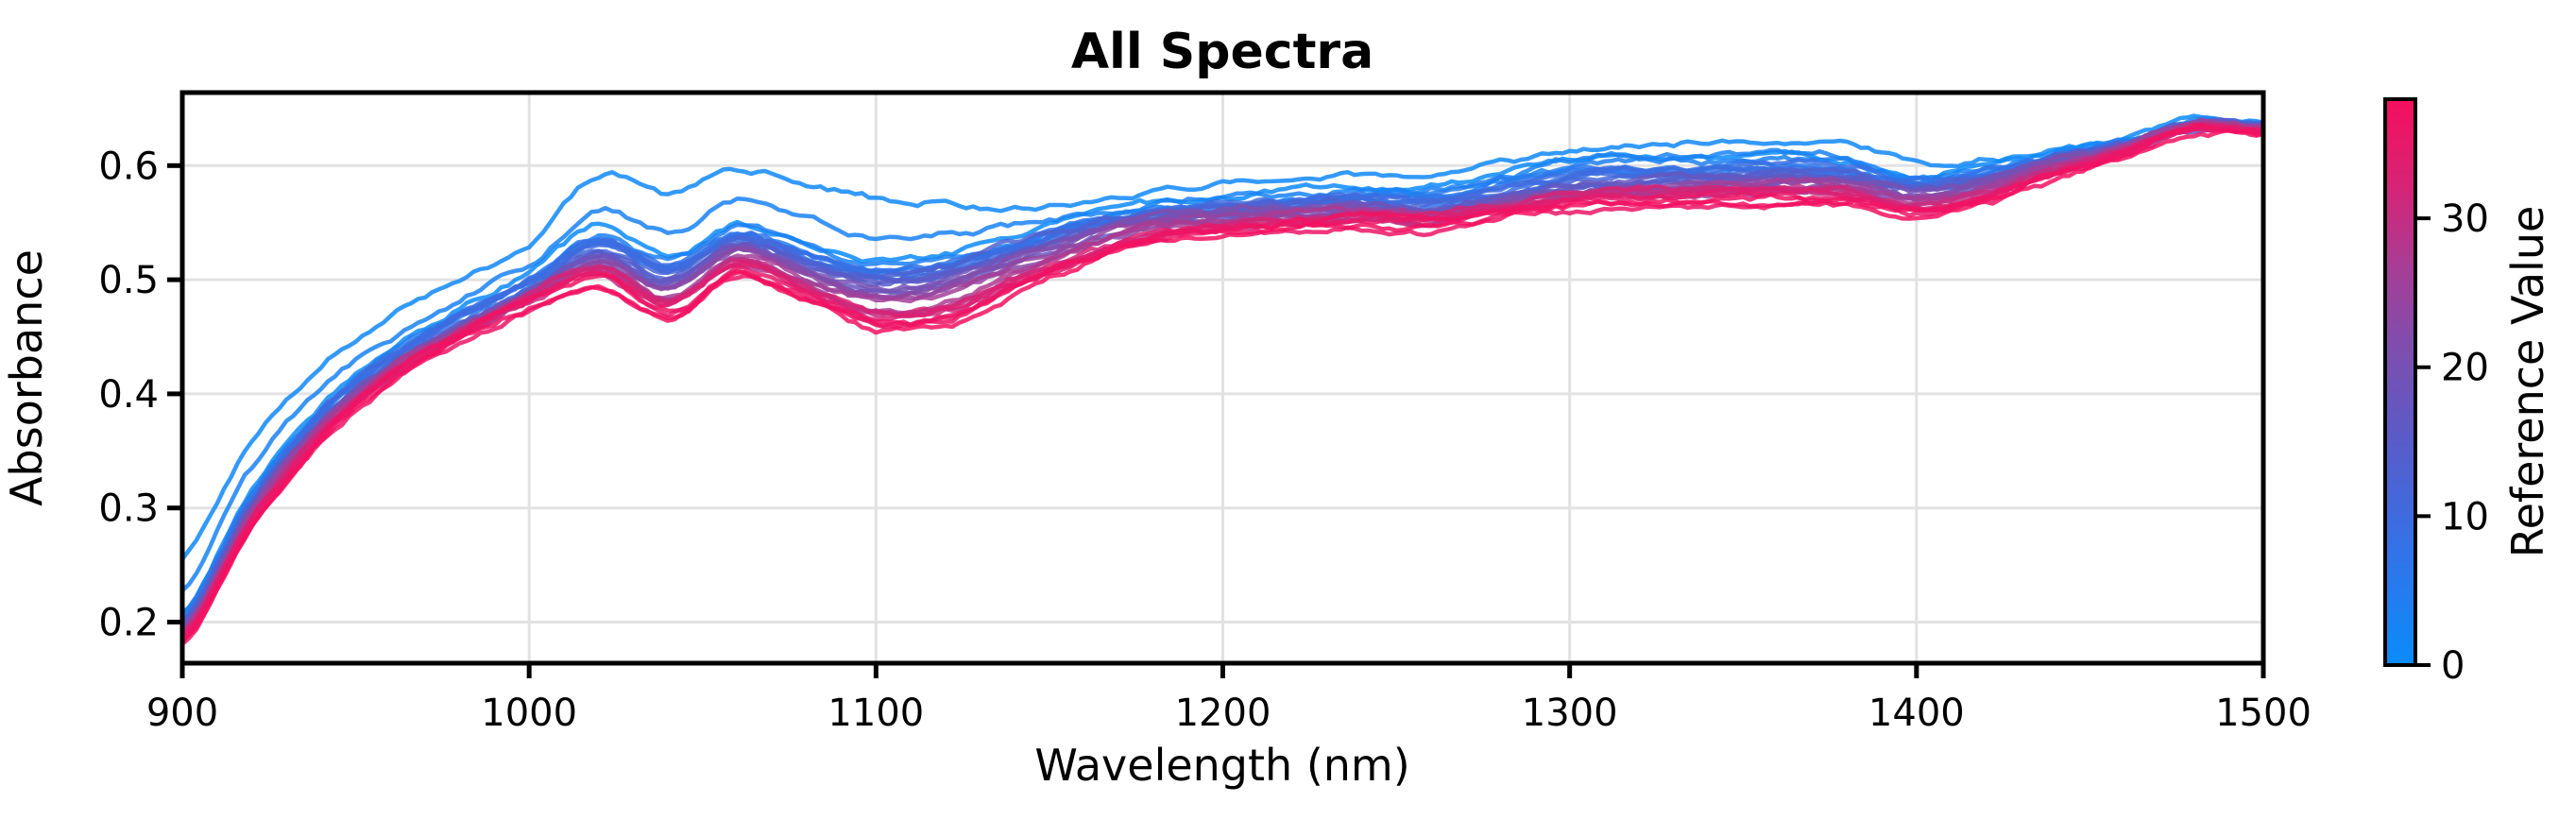 The height and width of the screenshot is (820, 2576). What do you see at coordinates (2453, 666) in the screenshot?
I see `colorbar-tick-label: 0` at bounding box center [2453, 666].